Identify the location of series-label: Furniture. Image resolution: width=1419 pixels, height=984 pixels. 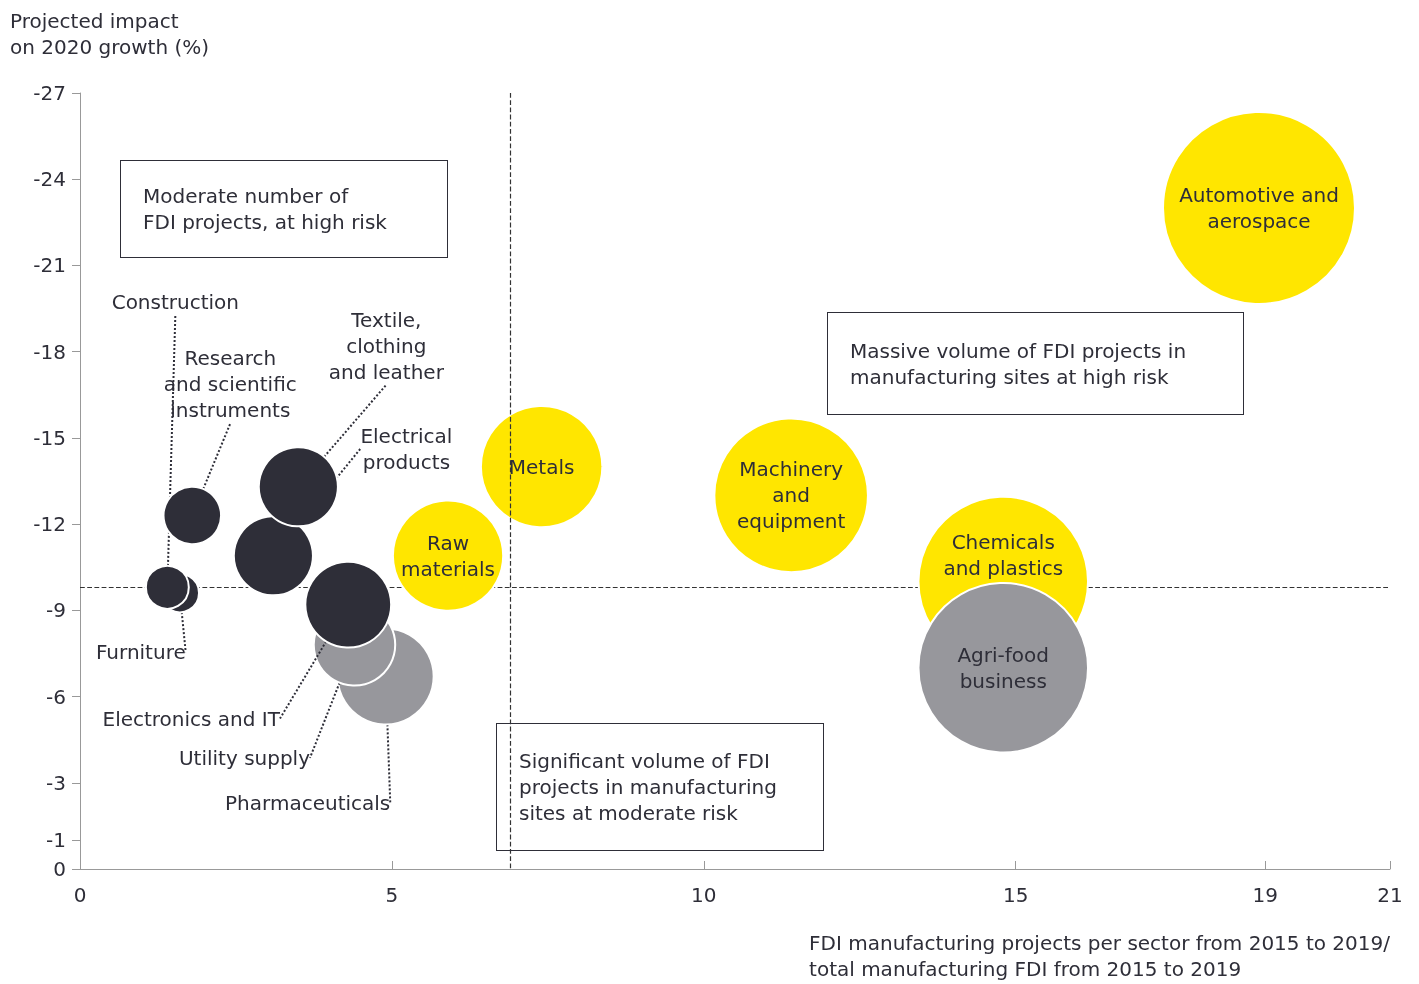
(140, 652).